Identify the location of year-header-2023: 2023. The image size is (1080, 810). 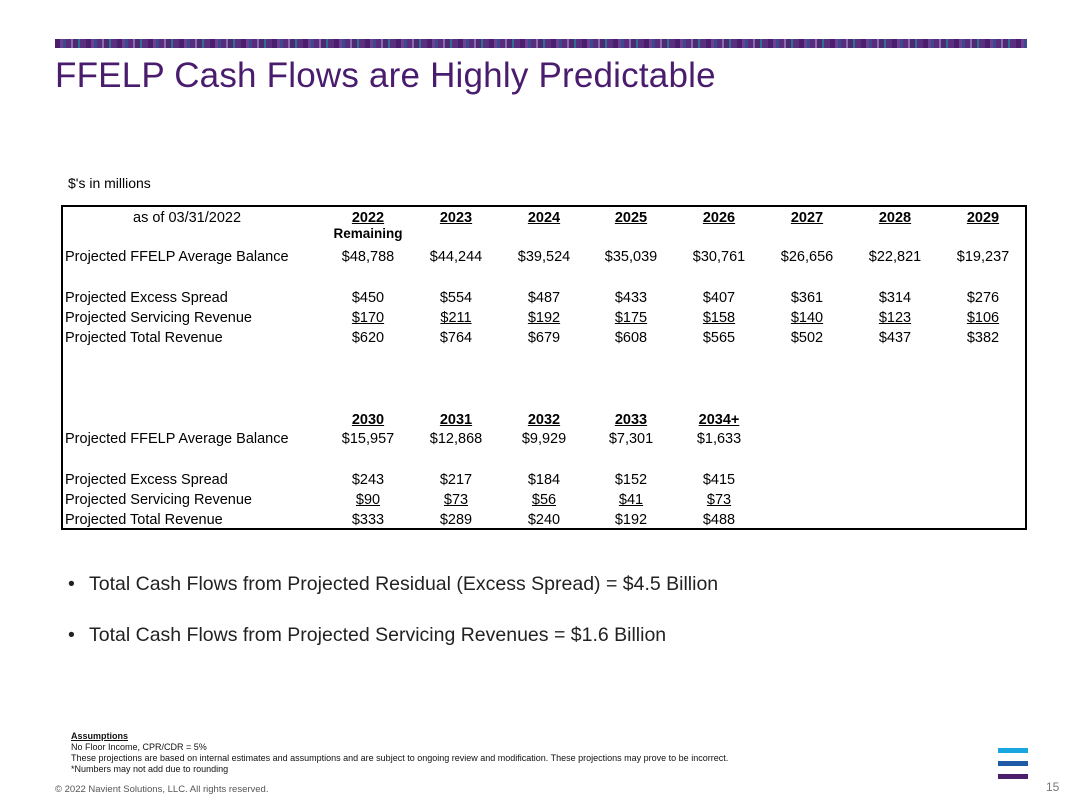
(456, 218).